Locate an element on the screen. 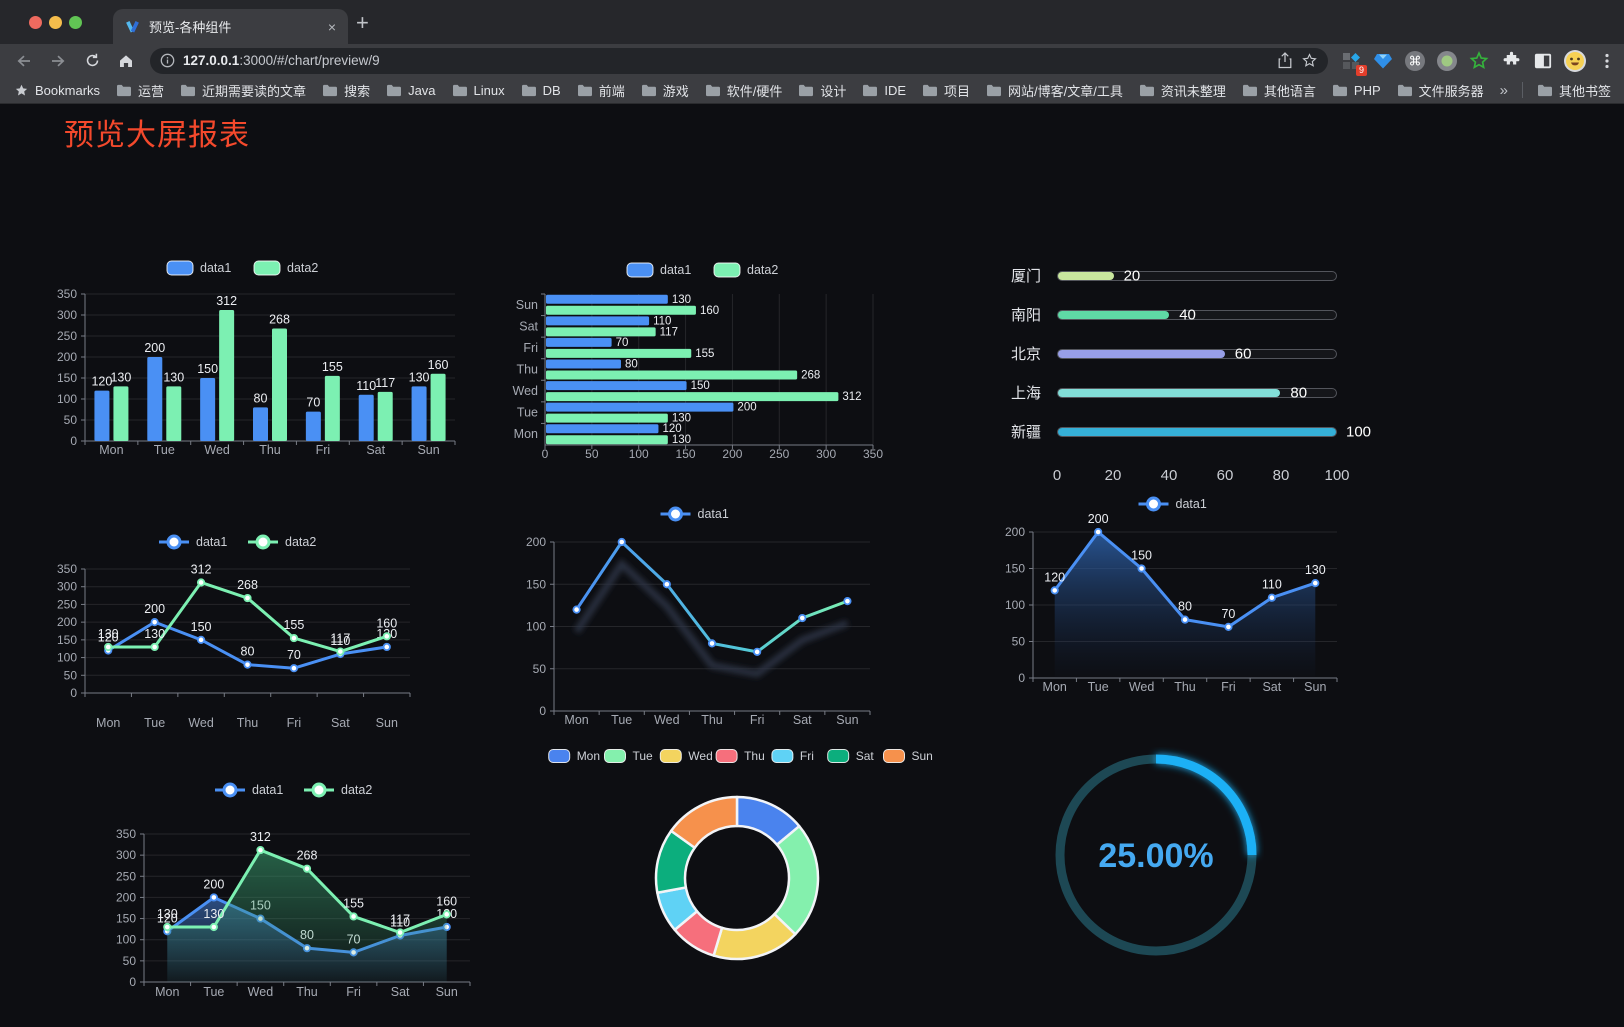 The image size is (1624, 1027). info-icon is located at coordinates (167, 60).